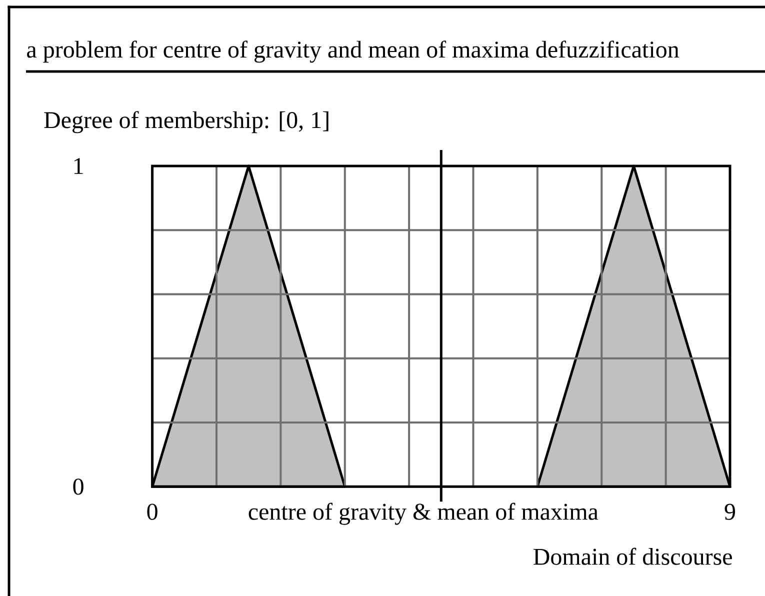 This screenshot has width=765, height=596. I want to click on chart-title: a problem for centre of gravity and mean of maxima defuzzification, so click(353, 51).